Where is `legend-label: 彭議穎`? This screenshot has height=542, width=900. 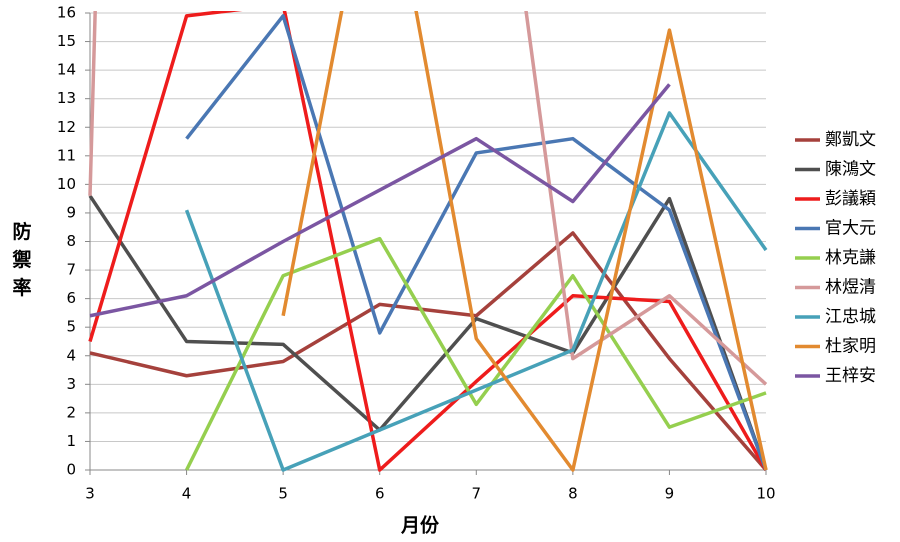 legend-label: 彭議穎 is located at coordinates (850, 199).